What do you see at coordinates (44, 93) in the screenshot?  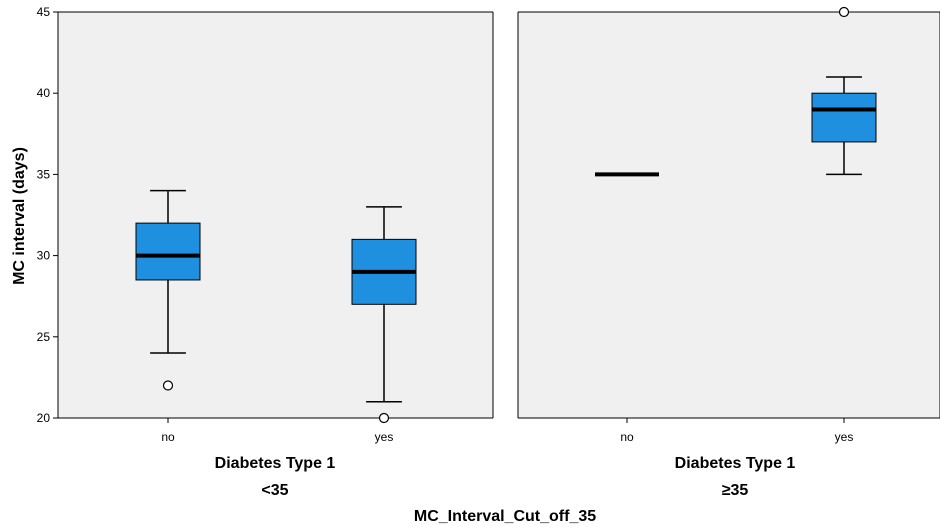 I see `y-tick-label: 40` at bounding box center [44, 93].